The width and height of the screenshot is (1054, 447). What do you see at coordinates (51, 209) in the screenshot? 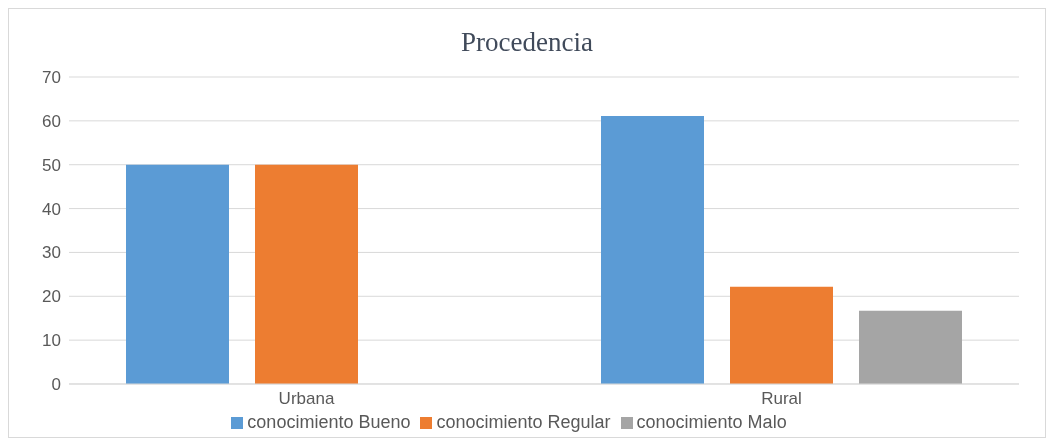
I see `y-tick-label: 40` at bounding box center [51, 209].